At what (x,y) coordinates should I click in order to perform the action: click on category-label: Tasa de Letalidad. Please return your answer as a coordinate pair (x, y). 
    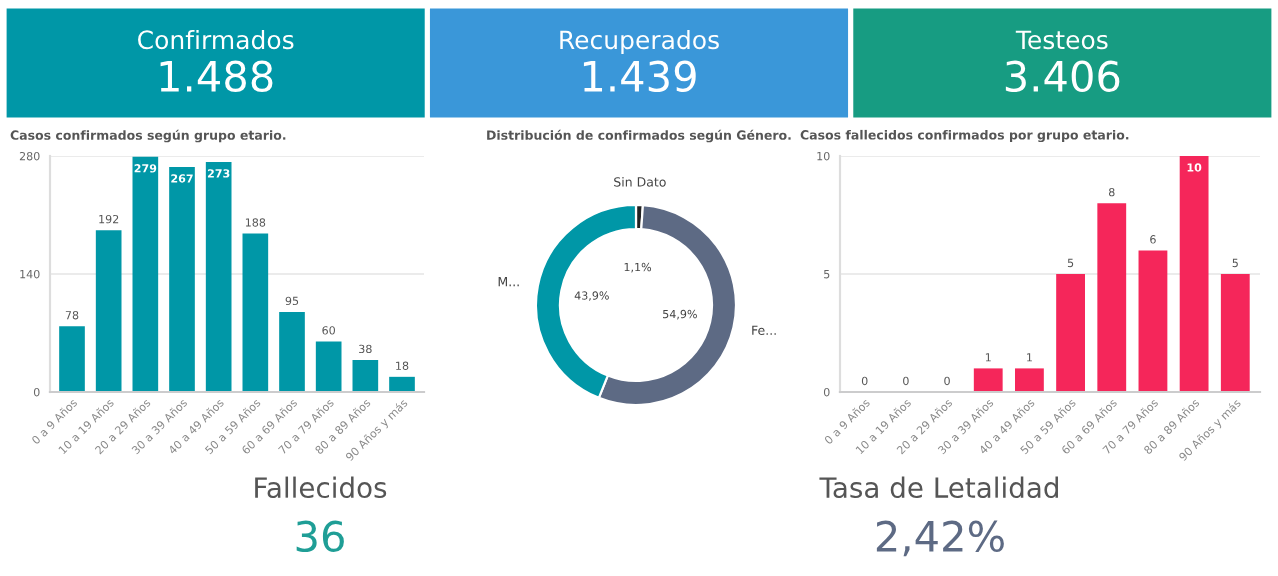
    Looking at the image, I should click on (938, 487).